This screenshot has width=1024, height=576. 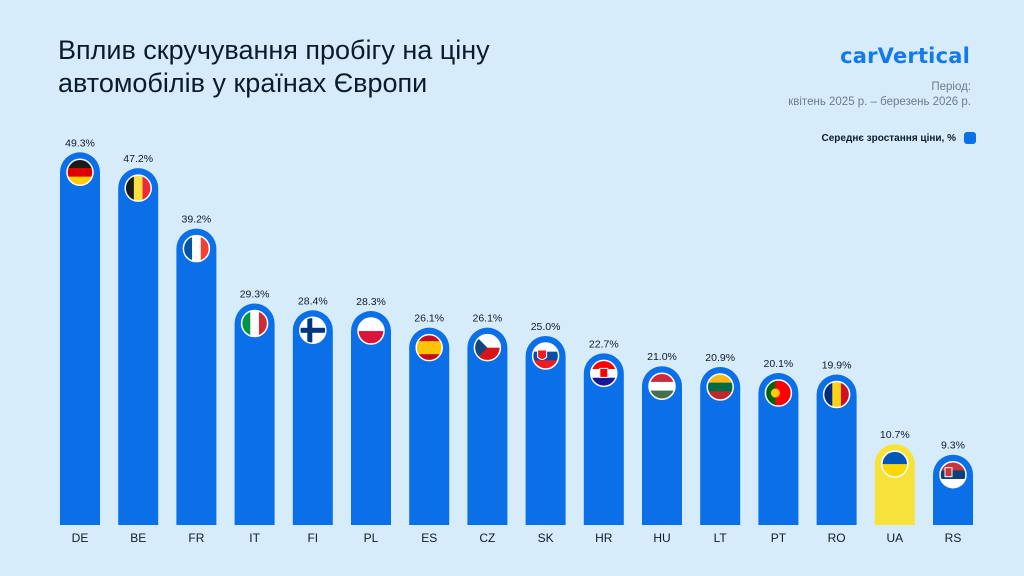 I want to click on bar-be, so click(x=138, y=346).